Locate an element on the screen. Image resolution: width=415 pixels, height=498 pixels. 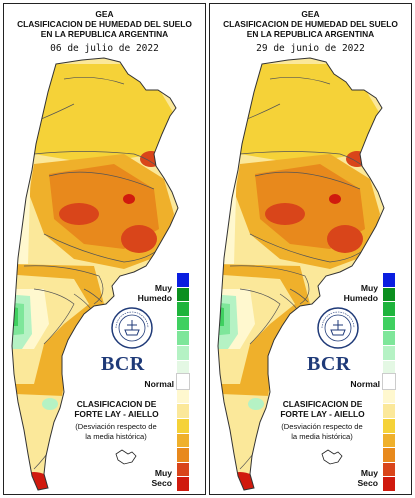
map-date: 06 de julio de 2022 is located at coordinates (104, 48).